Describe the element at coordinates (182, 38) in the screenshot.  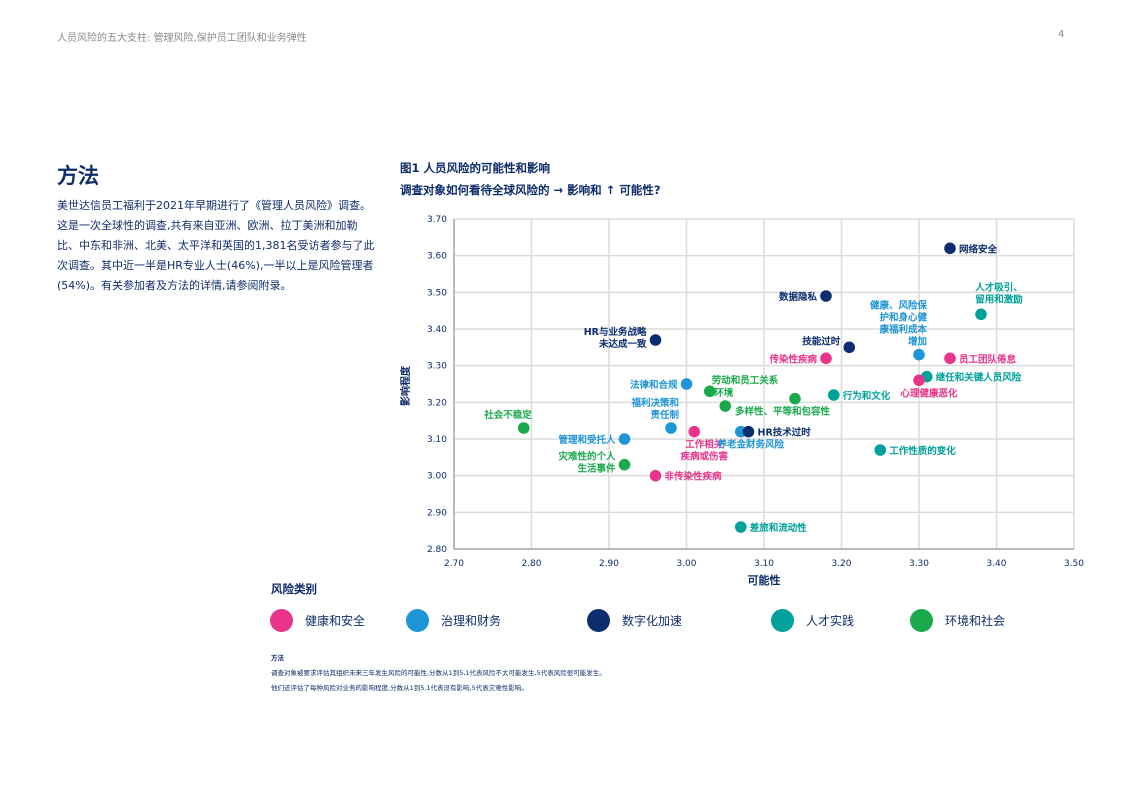
I see `running-header: 人员风险的五大支柱: 管理风险,保护员工团队和业务弹性` at that location.